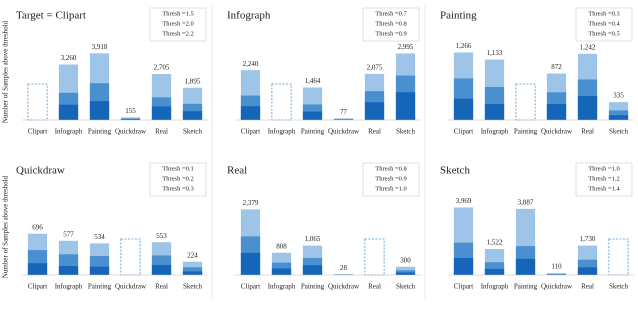 This screenshot has height=311, width=638. What do you see at coordinates (177, 33) in the screenshot?
I see `legend-entry: Thresh =2.2` at bounding box center [177, 33].